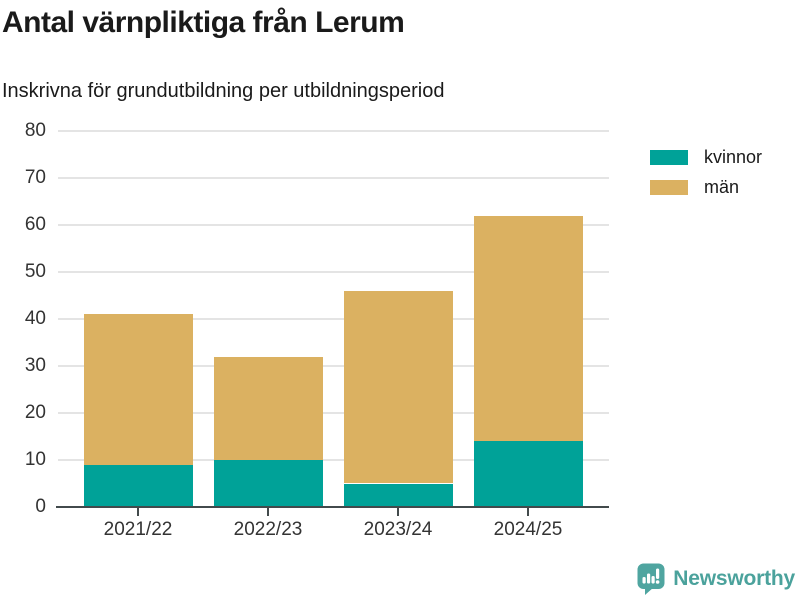 Image resolution: width=800 pixels, height=600 pixels. What do you see at coordinates (333, 460) in the screenshot?
I see `gridline-y10` at bounding box center [333, 460].